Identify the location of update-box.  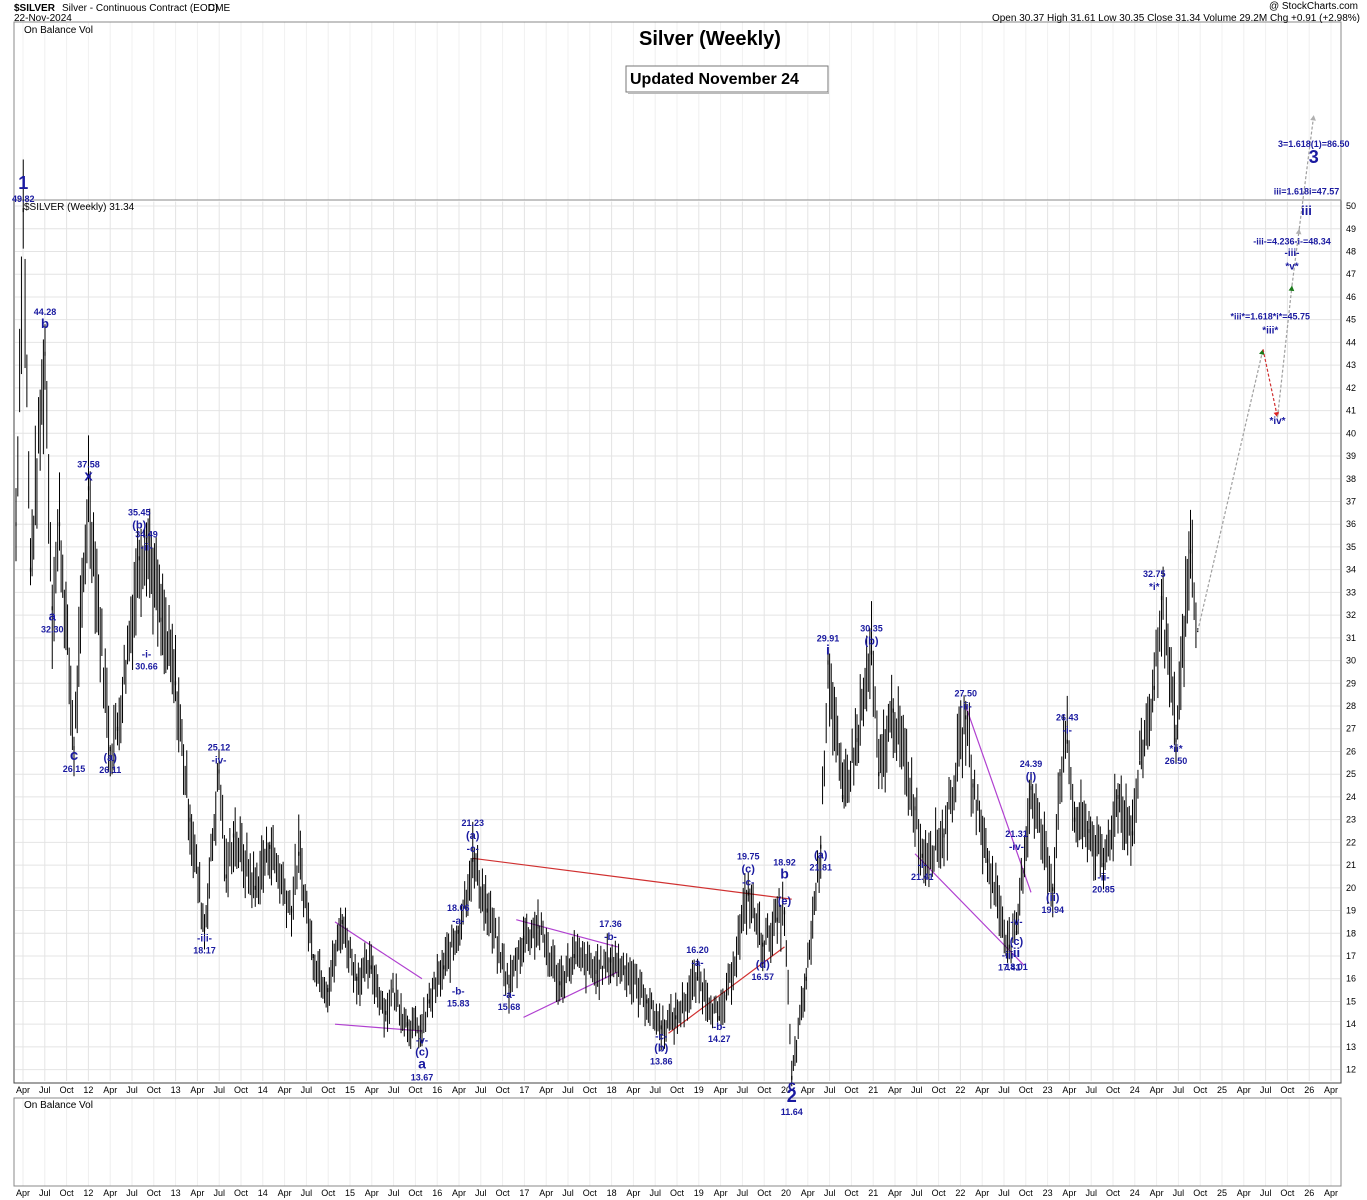
(727, 79).